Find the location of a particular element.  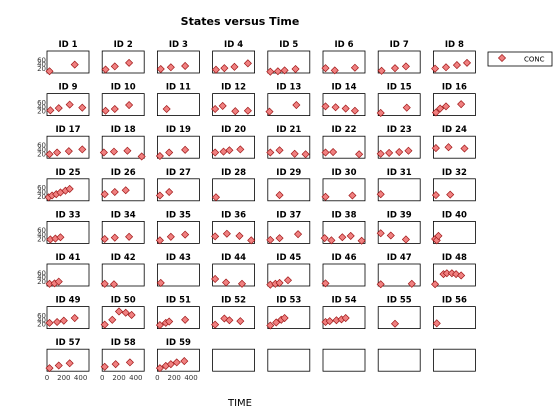

panel-title: ID 45 is located at coordinates (288, 258).